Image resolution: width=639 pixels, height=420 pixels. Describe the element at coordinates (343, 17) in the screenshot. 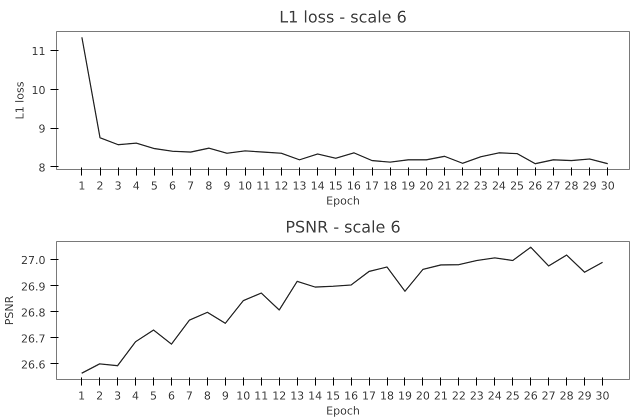

I see `chart-title: L1 loss - scale 6` at that location.